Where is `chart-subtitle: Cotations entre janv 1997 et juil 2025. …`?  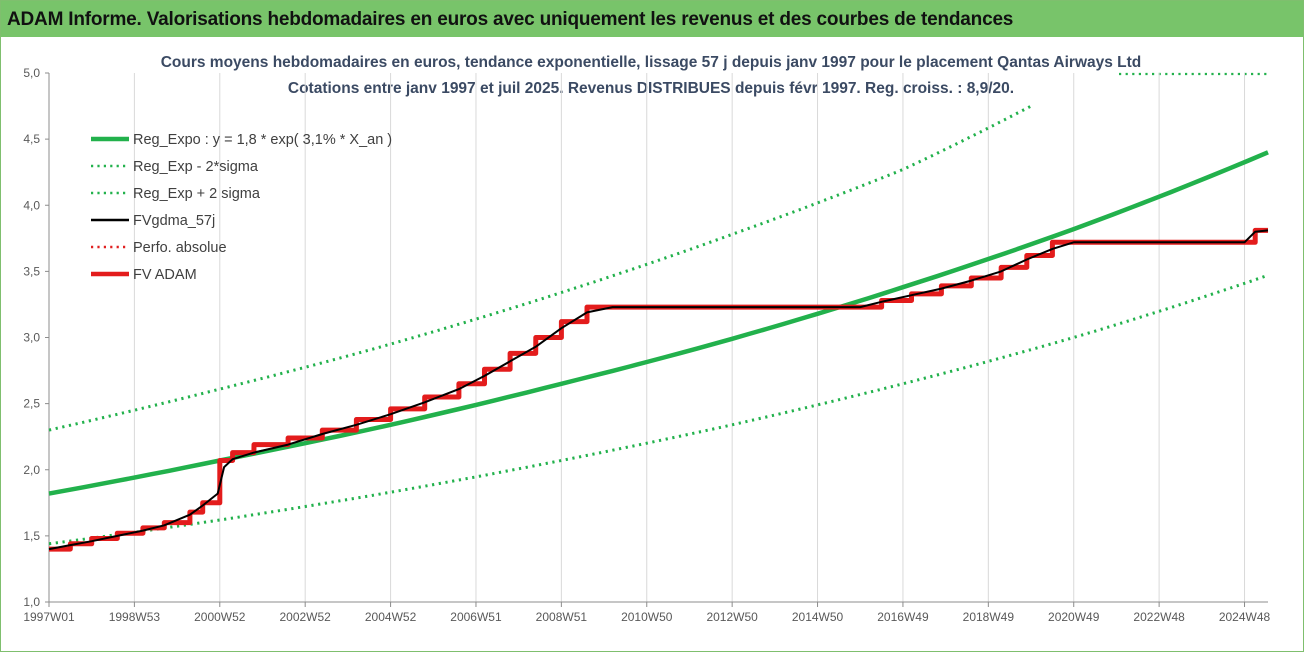 chart-subtitle: Cotations entre janv 1997 et juil 2025. … is located at coordinates (651, 88).